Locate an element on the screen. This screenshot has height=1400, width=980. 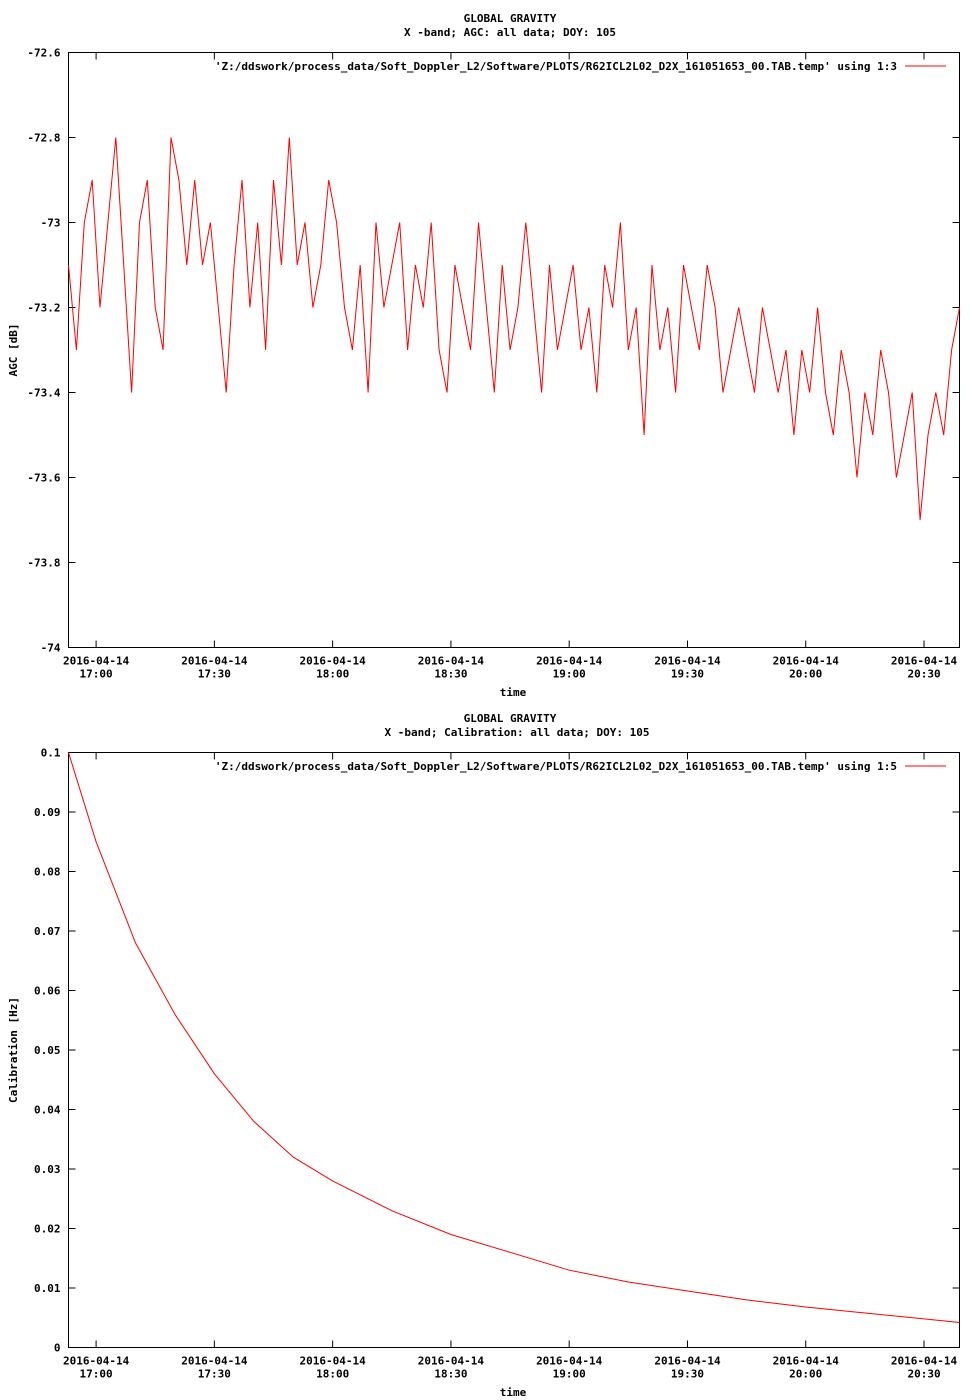
calibration-chart-title: GLOBAL GRAVITY is located at coordinates (510, 718).